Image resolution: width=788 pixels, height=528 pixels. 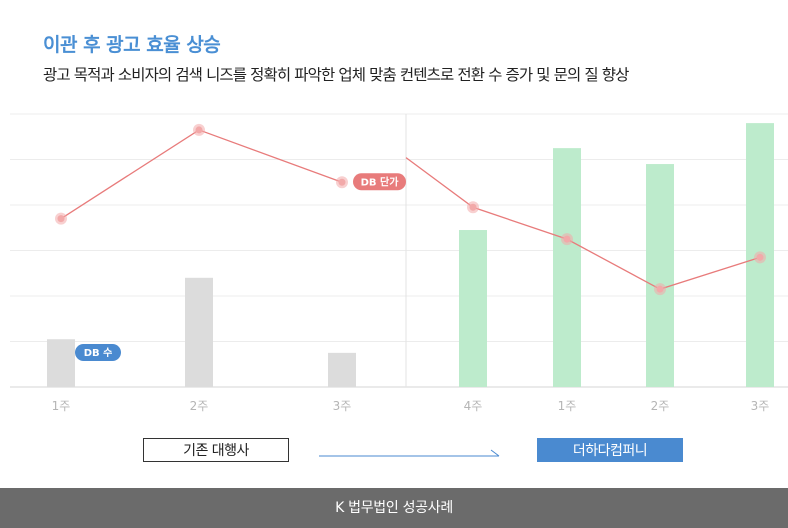 I want to click on legend-new-agency: 더하다컴퍼니, so click(x=610, y=450).